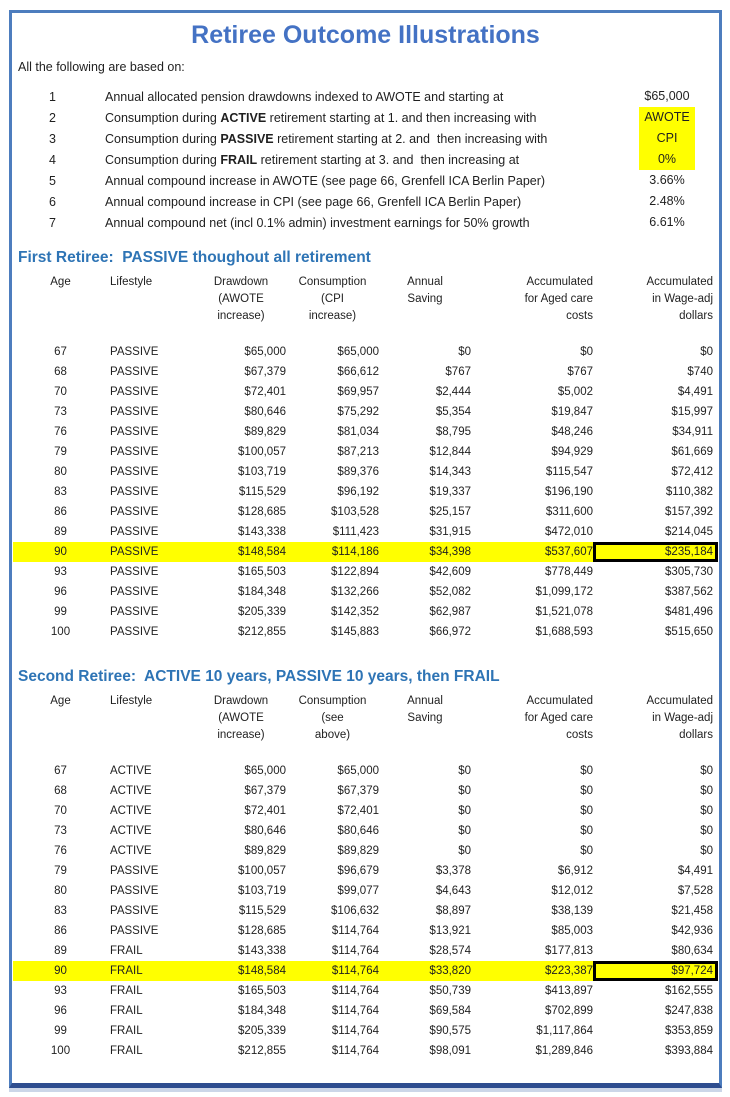 The width and height of the screenshot is (730, 1097). I want to click on cell-aged-care-accumulated: $1,117,864, so click(564, 1031).